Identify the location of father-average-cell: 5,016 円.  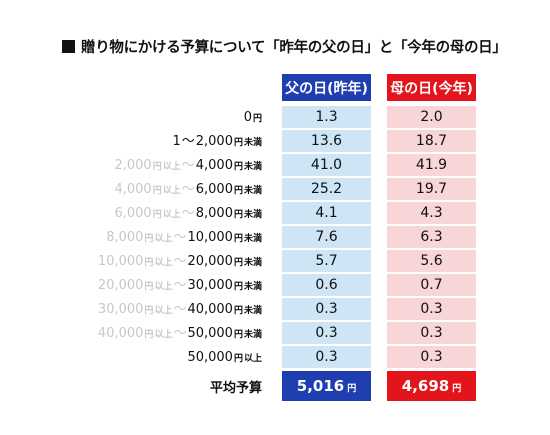
(326, 386).